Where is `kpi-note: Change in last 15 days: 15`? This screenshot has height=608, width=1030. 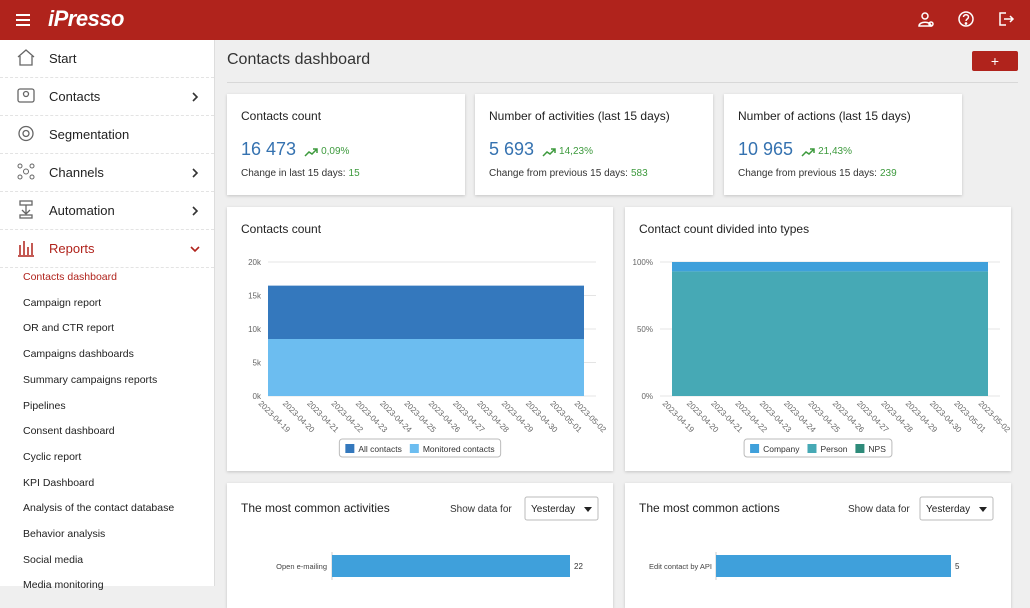 kpi-note: Change in last 15 days: 15 is located at coordinates (300, 173).